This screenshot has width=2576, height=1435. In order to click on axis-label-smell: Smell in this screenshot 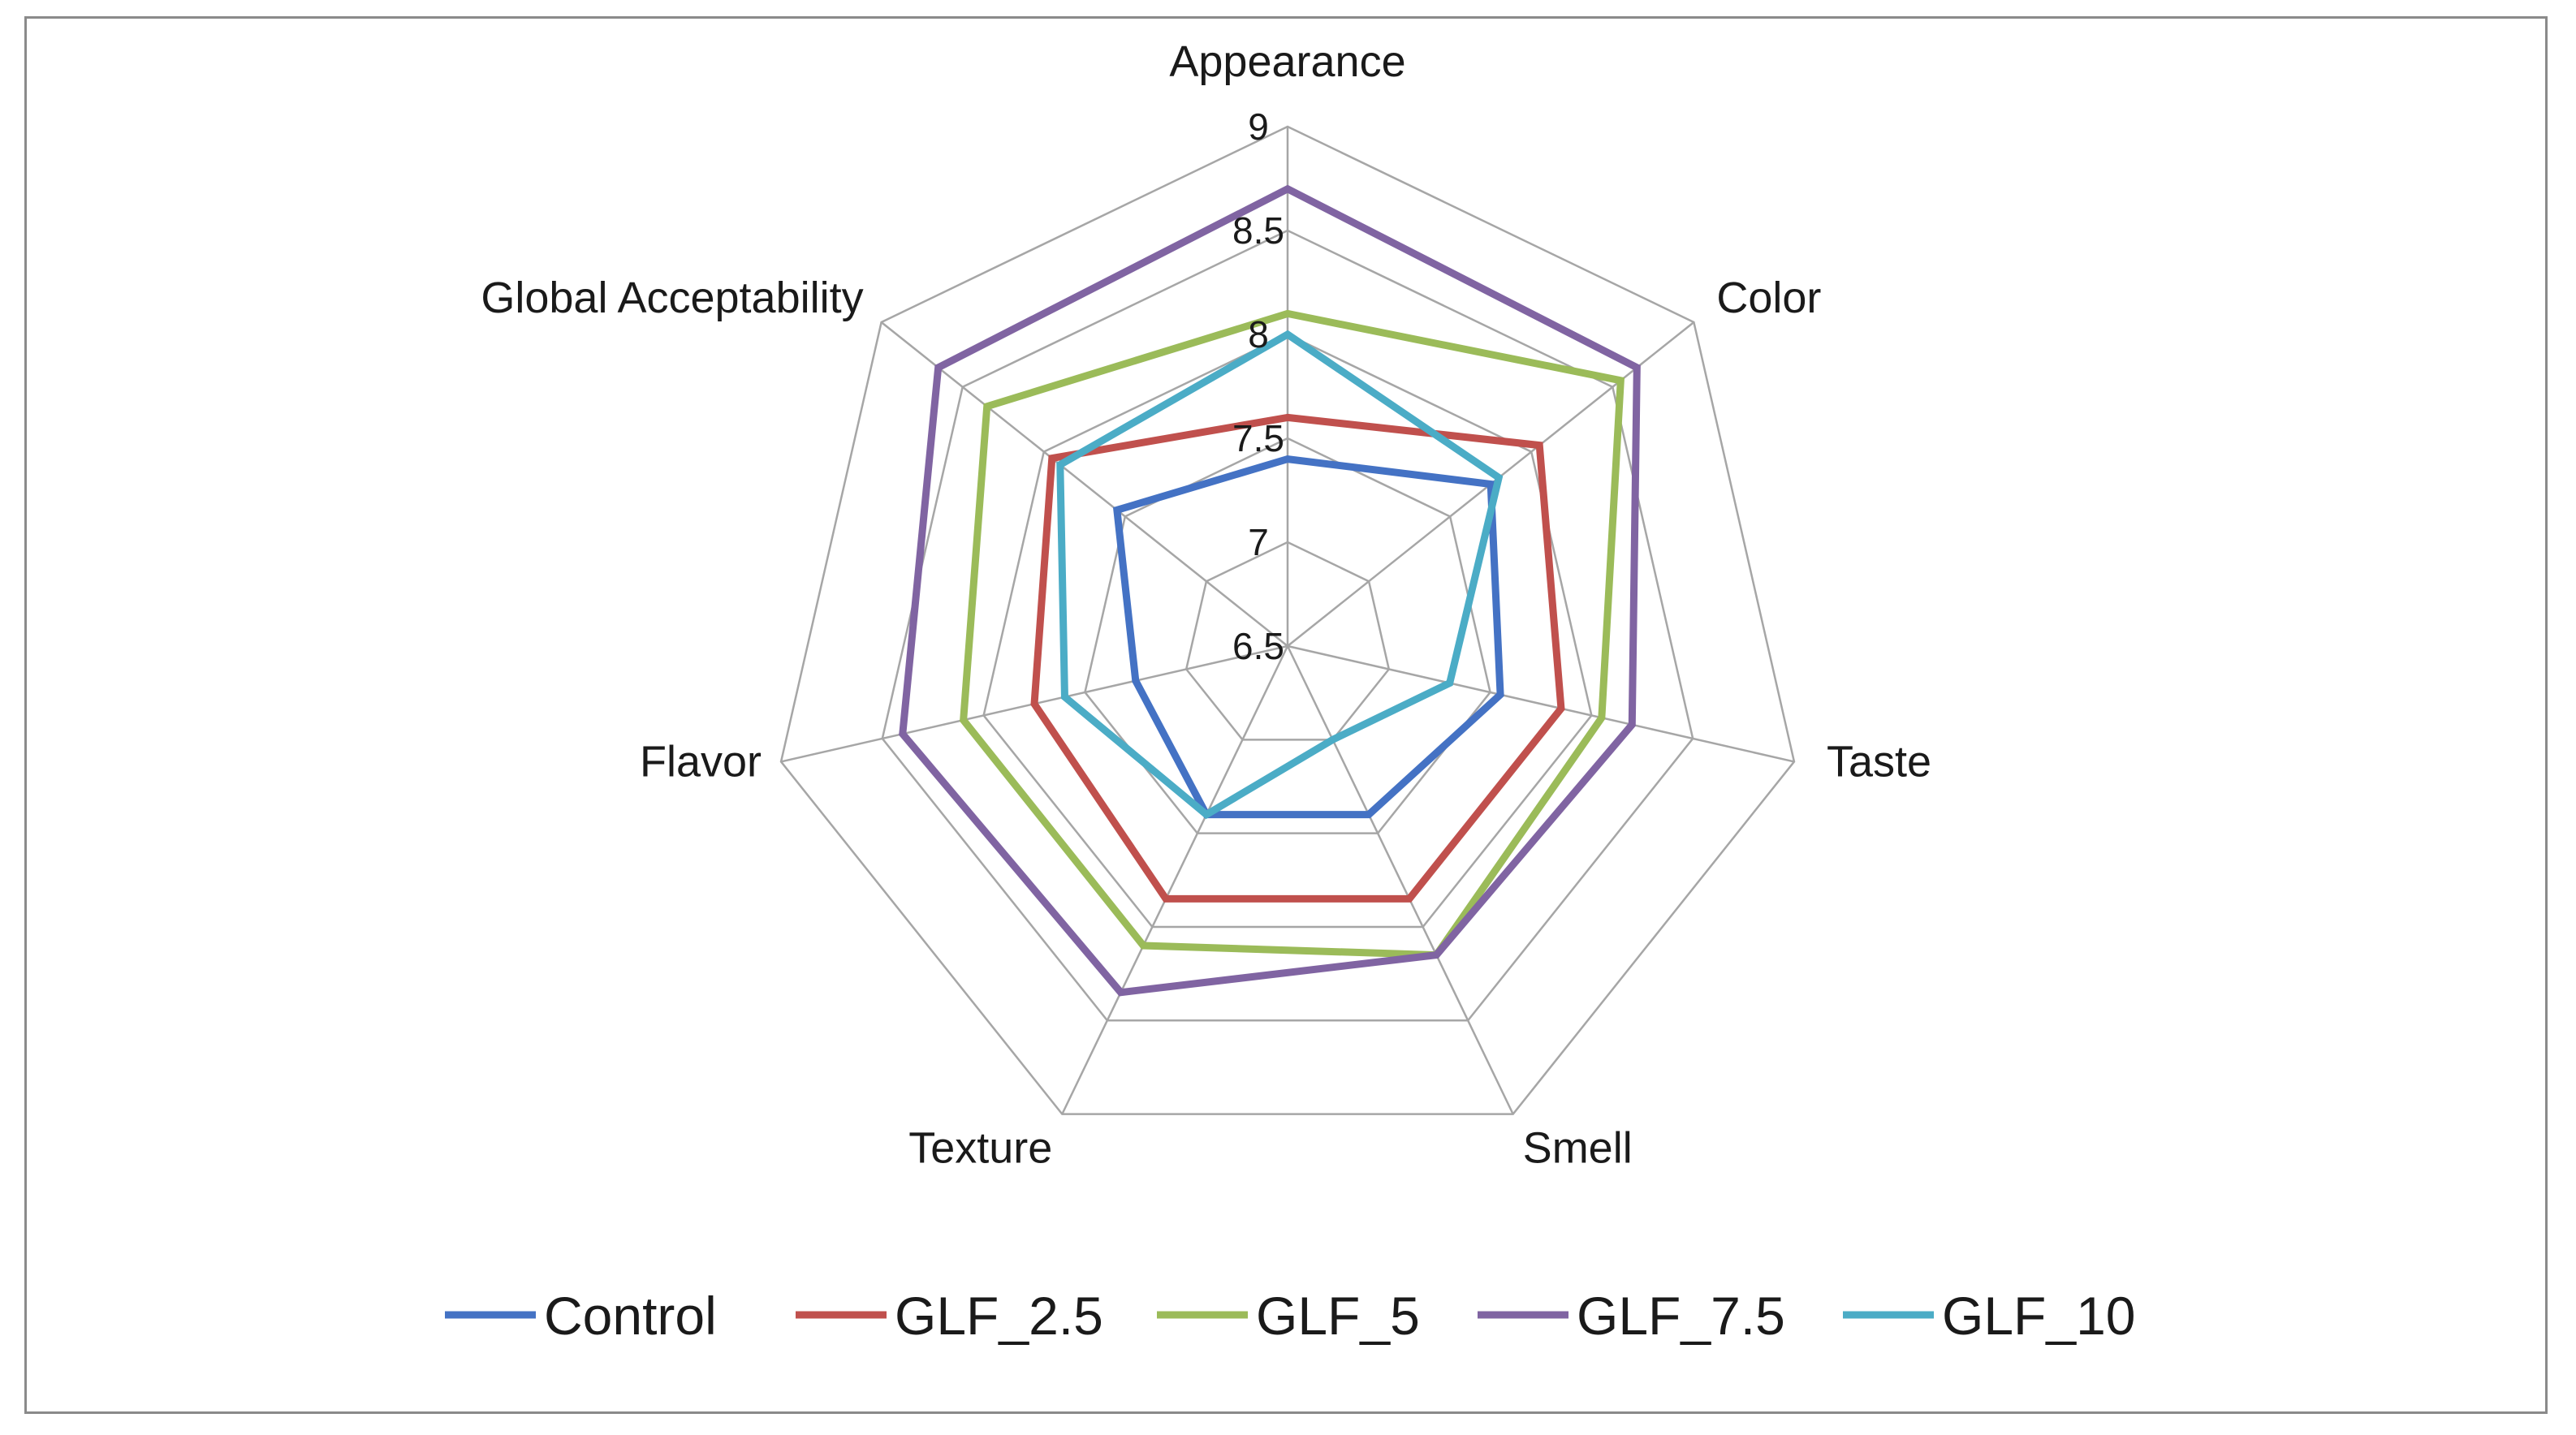, I will do `click(1578, 1148)`.